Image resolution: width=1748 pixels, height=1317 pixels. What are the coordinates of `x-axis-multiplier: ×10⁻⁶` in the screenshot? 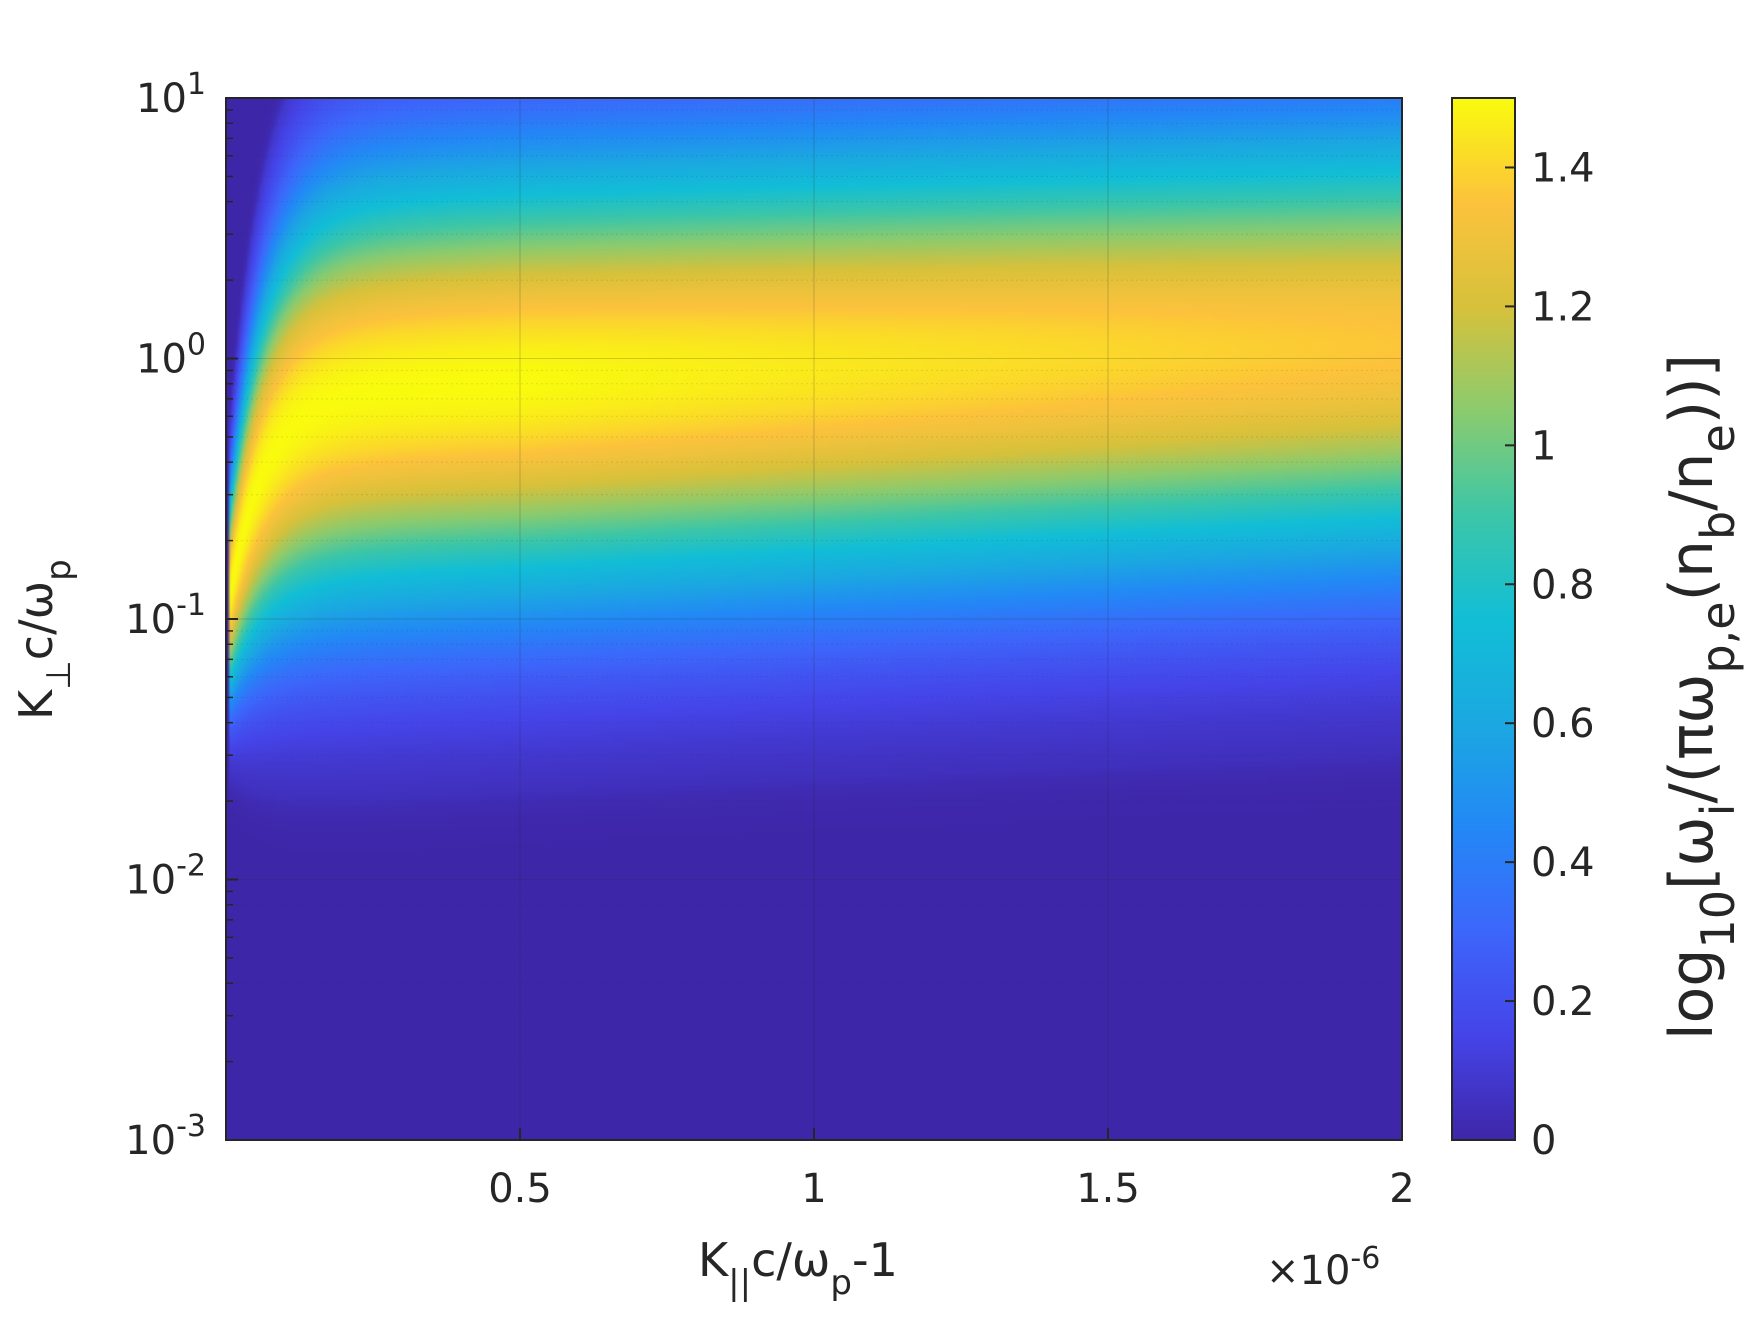 It's located at (1323, 1267).